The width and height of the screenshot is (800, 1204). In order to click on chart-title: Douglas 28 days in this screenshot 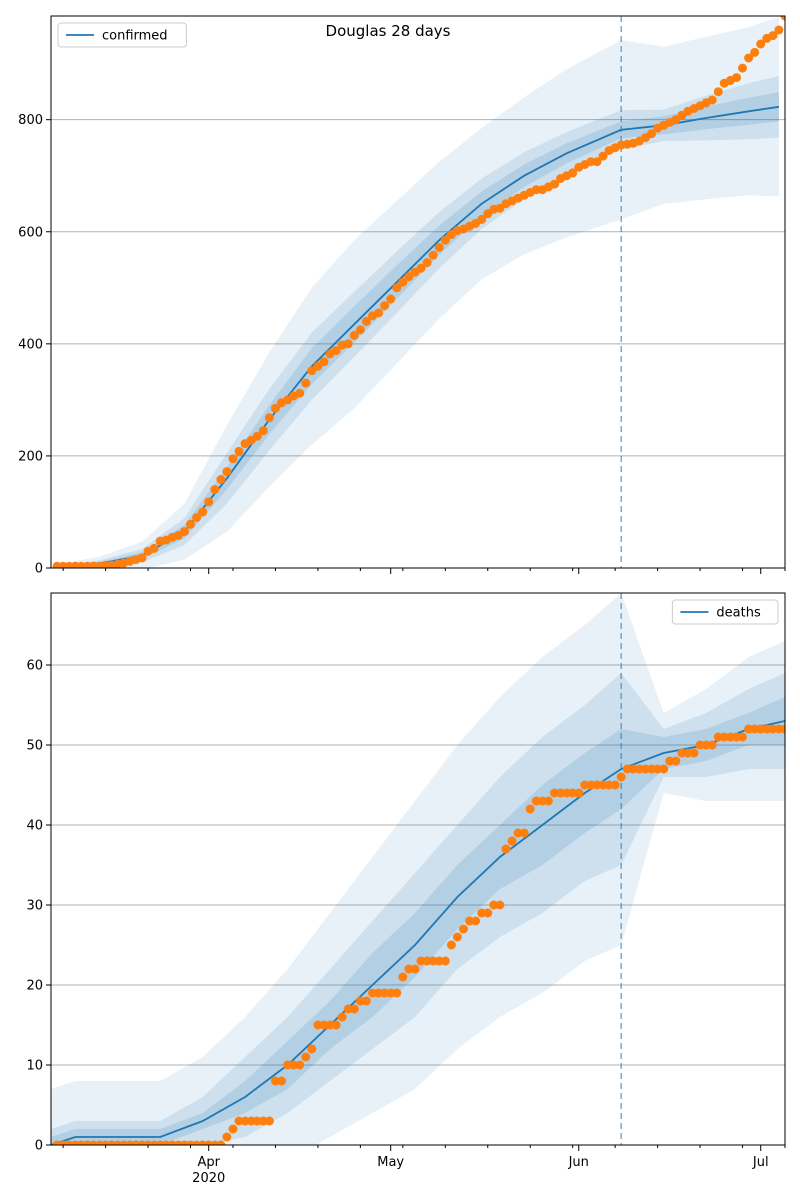, I will do `click(388, 31)`.